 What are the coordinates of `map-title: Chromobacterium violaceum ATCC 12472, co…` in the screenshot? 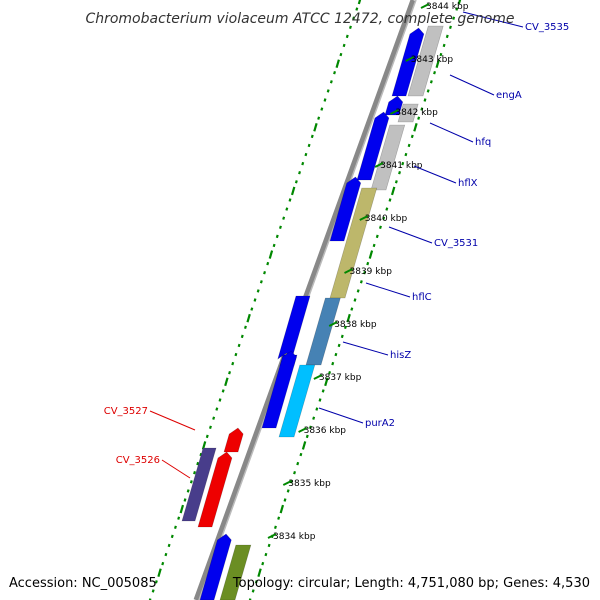 It's located at (299, 19).